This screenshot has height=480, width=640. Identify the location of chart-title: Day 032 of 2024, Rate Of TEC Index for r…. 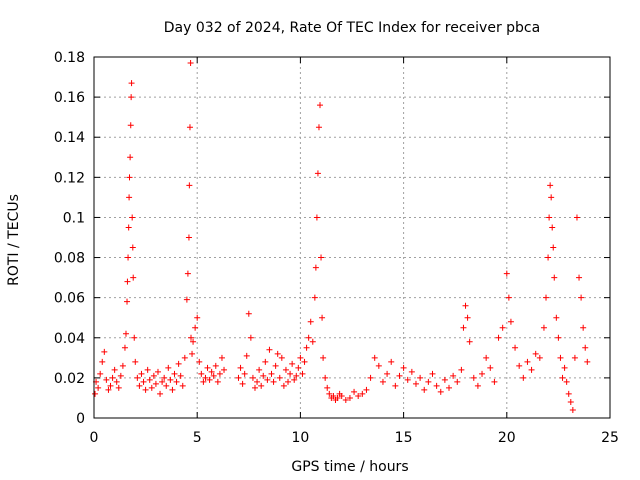
(352, 28).